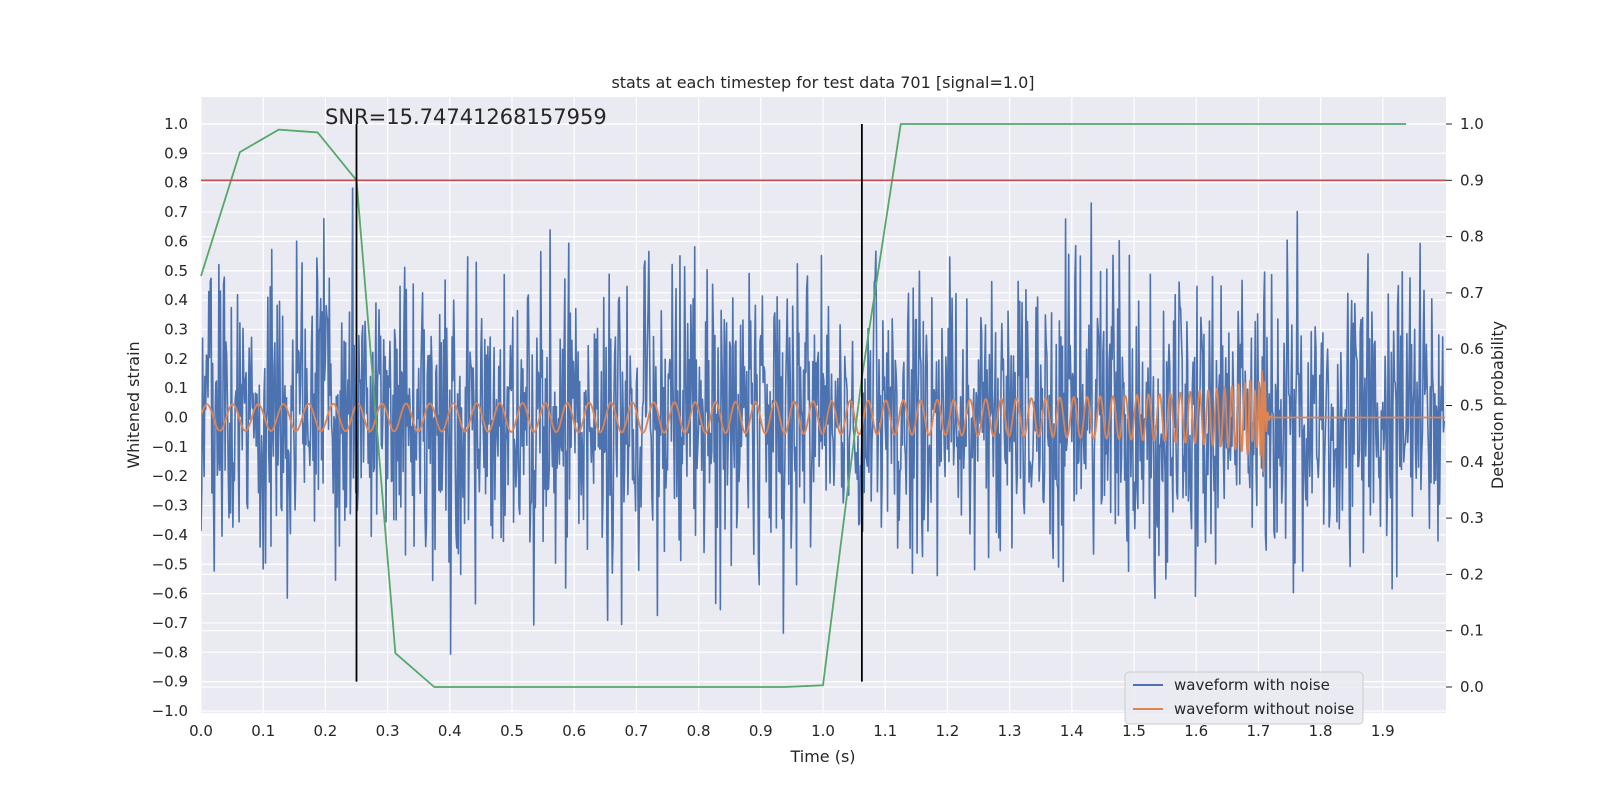 Image resolution: width=1600 pixels, height=800 pixels. What do you see at coordinates (466, 117) in the screenshot?
I see `snr-annotation: SNR=15.74741268157959` at bounding box center [466, 117].